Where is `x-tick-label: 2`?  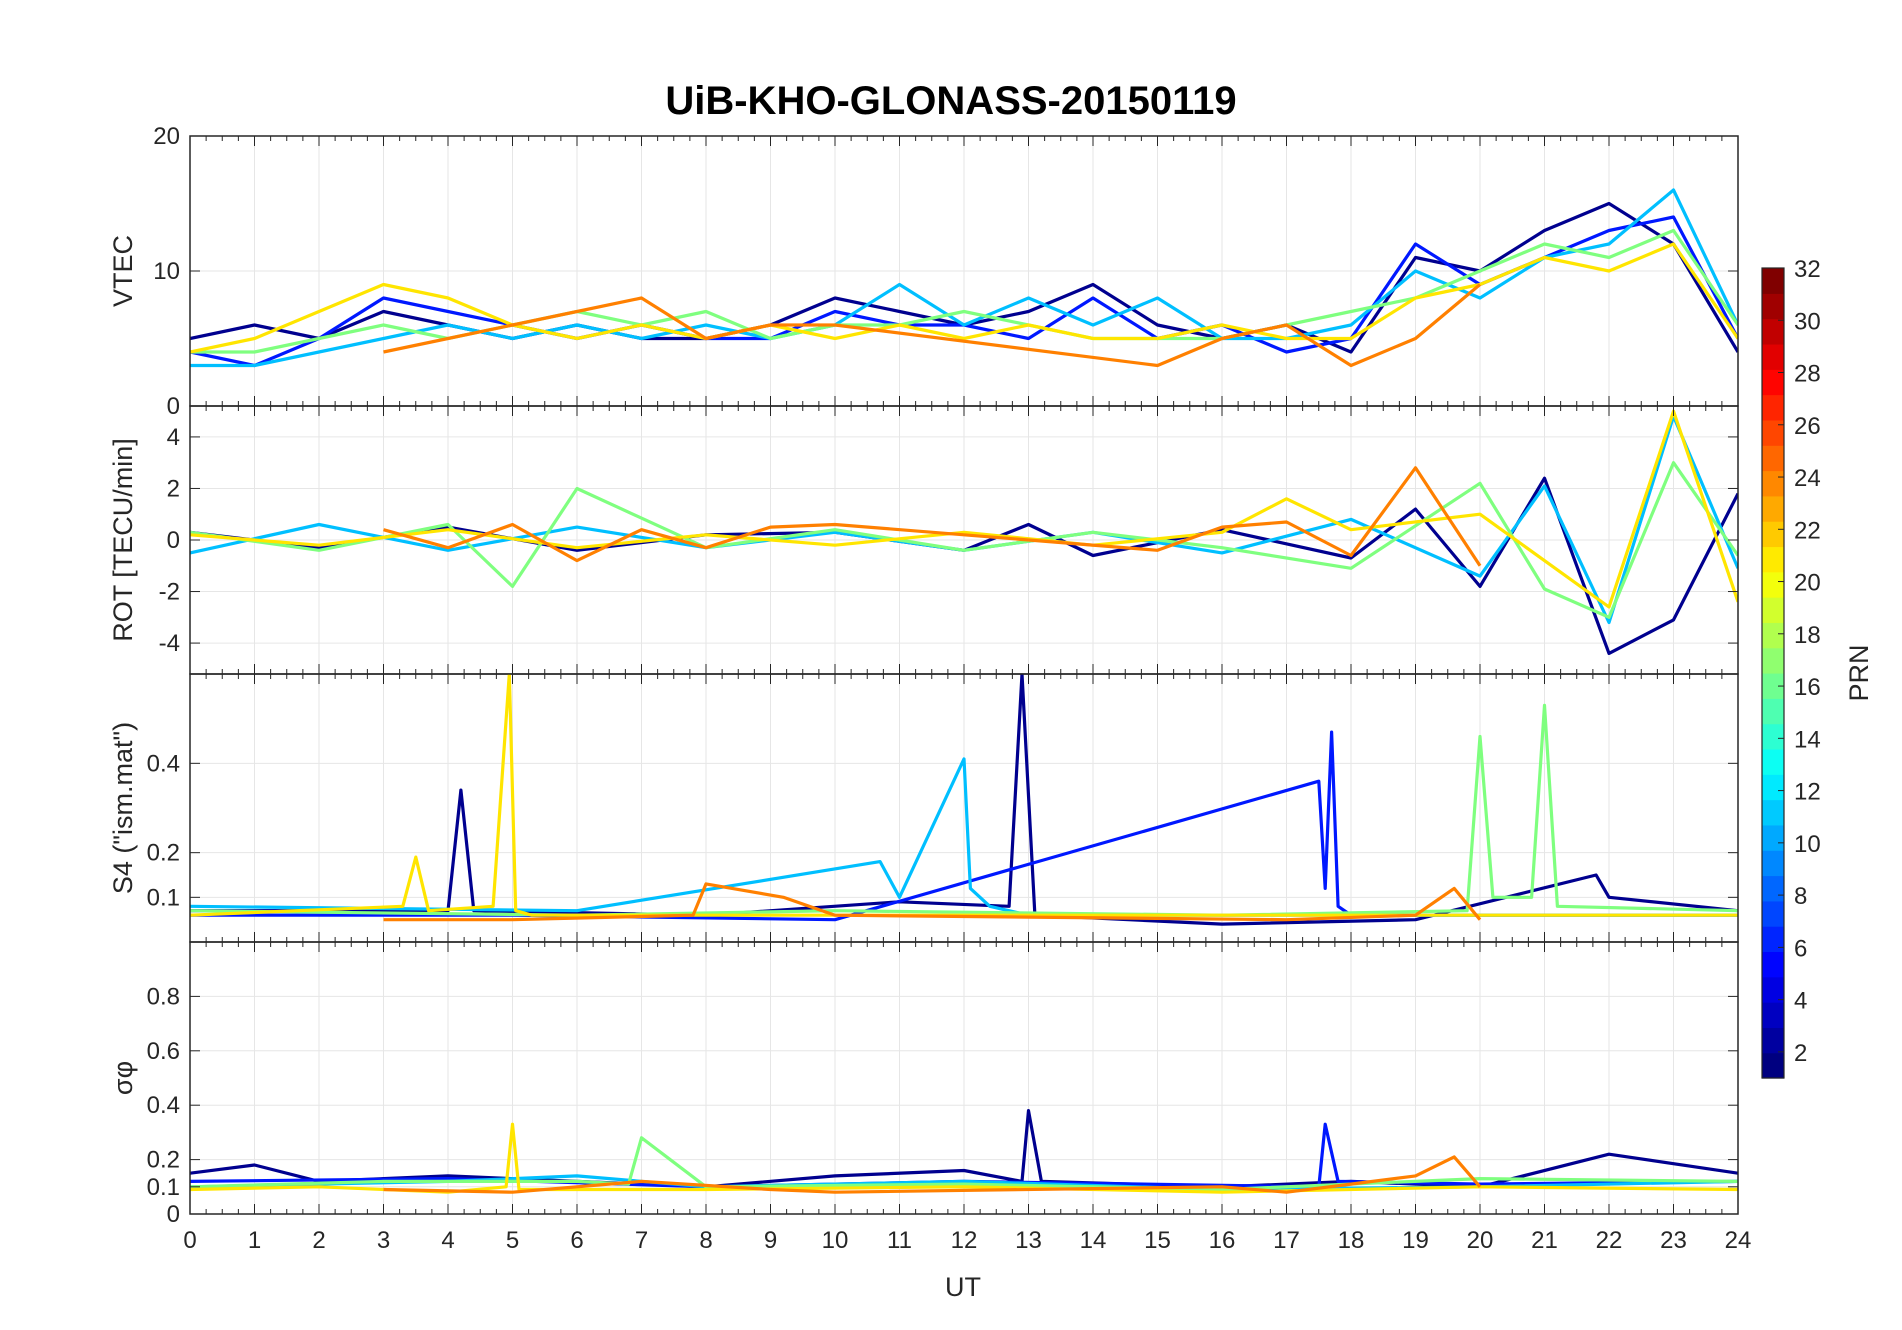
x-tick-label: 2 is located at coordinates (318, 1240).